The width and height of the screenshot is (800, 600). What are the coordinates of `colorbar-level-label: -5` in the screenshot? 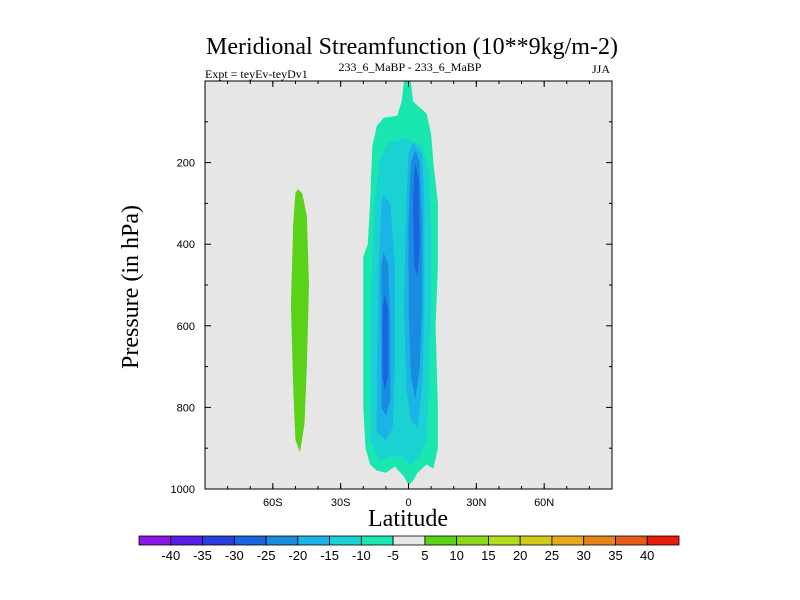 It's located at (393, 555).